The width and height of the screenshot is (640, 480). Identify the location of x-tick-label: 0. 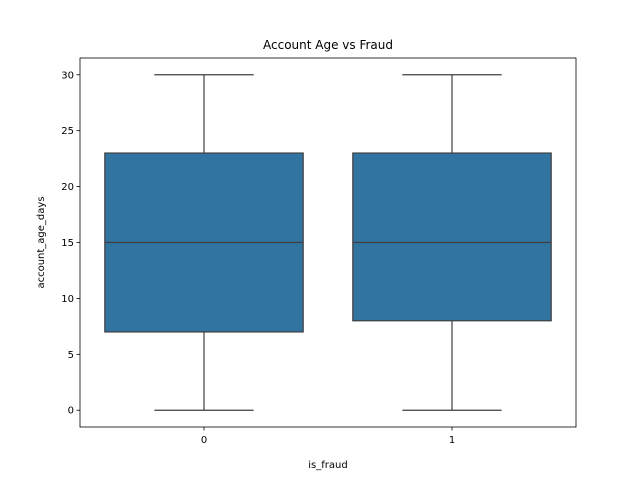
(204, 440).